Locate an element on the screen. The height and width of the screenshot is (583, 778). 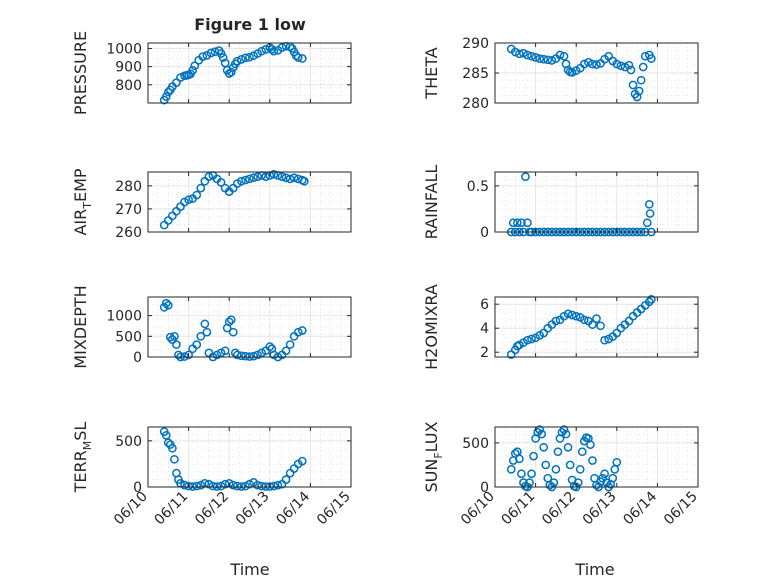
y-tick-label: 0 is located at coordinates (484, 488).